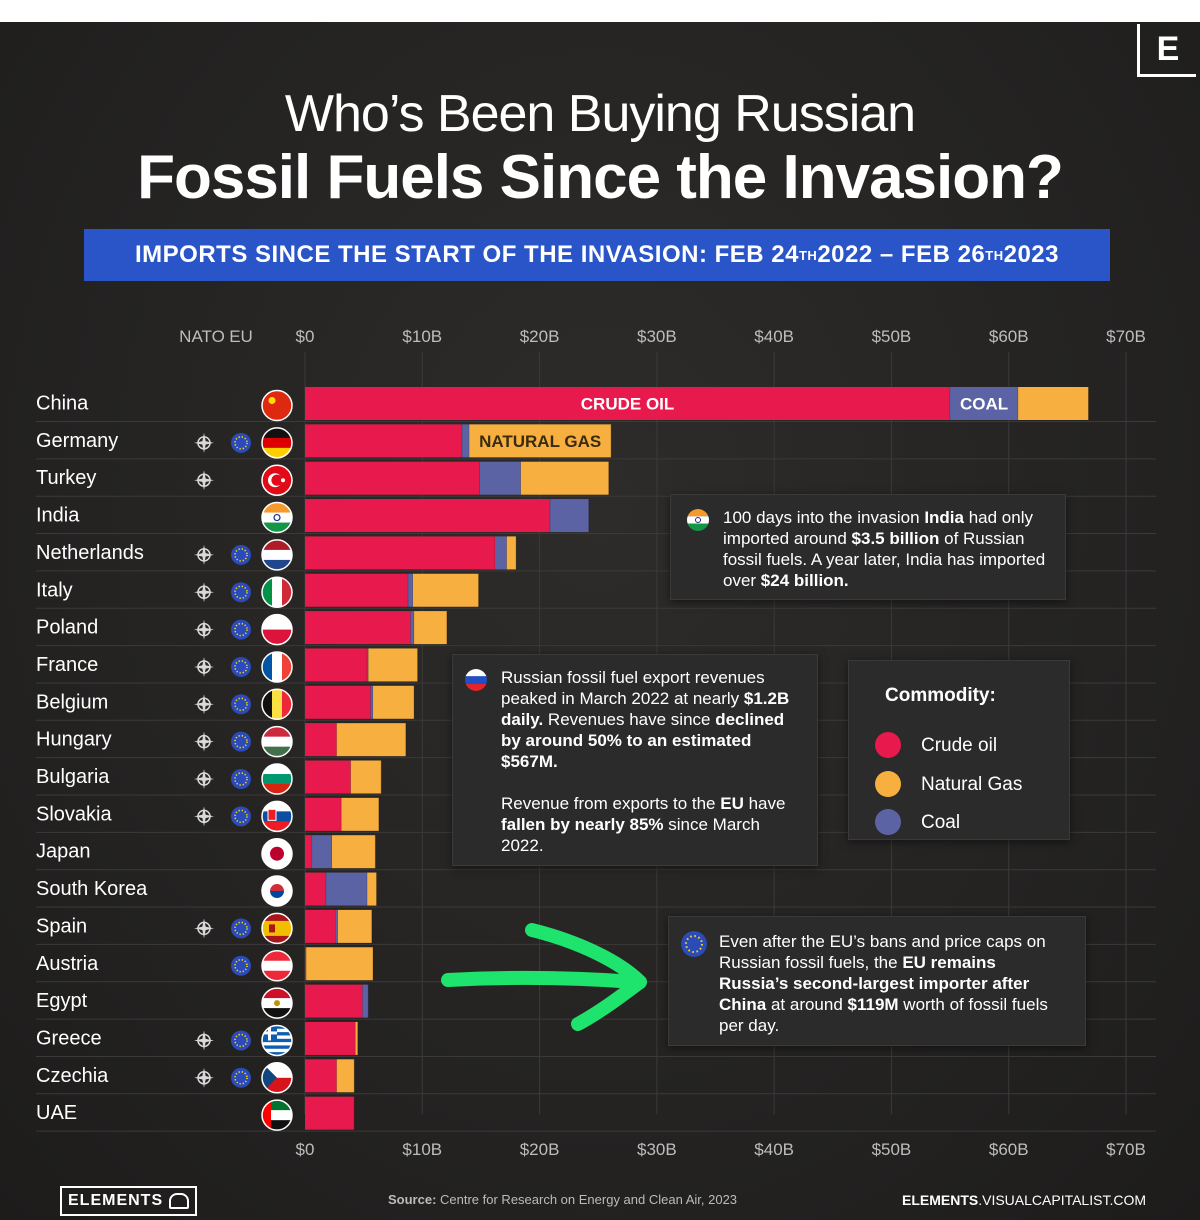  I want to click on legend-label-crude-oil: Crude oil, so click(959, 745).